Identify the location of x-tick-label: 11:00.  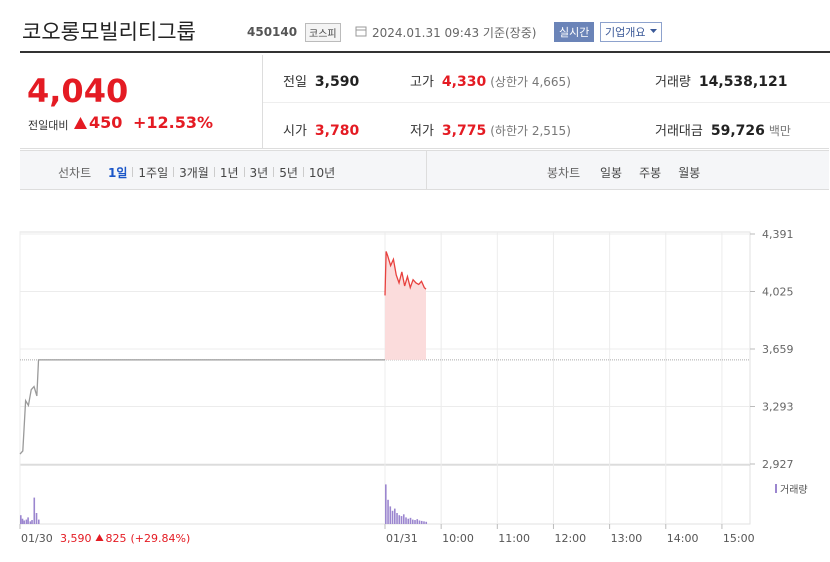
(514, 538).